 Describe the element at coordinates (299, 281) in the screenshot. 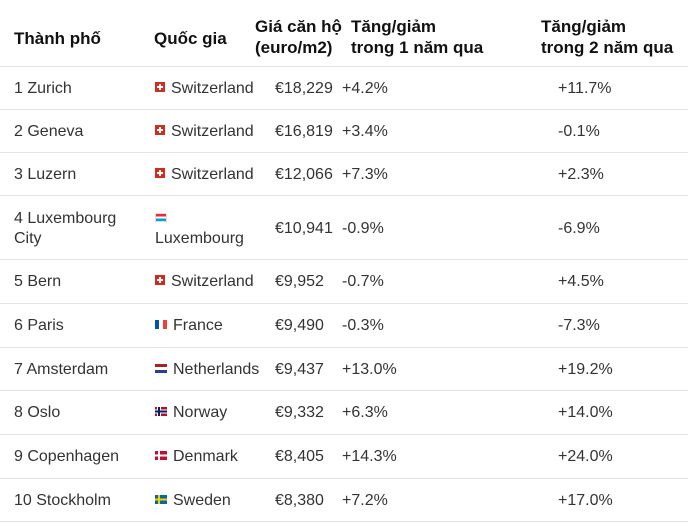

I see `row-price: €9,952` at that location.